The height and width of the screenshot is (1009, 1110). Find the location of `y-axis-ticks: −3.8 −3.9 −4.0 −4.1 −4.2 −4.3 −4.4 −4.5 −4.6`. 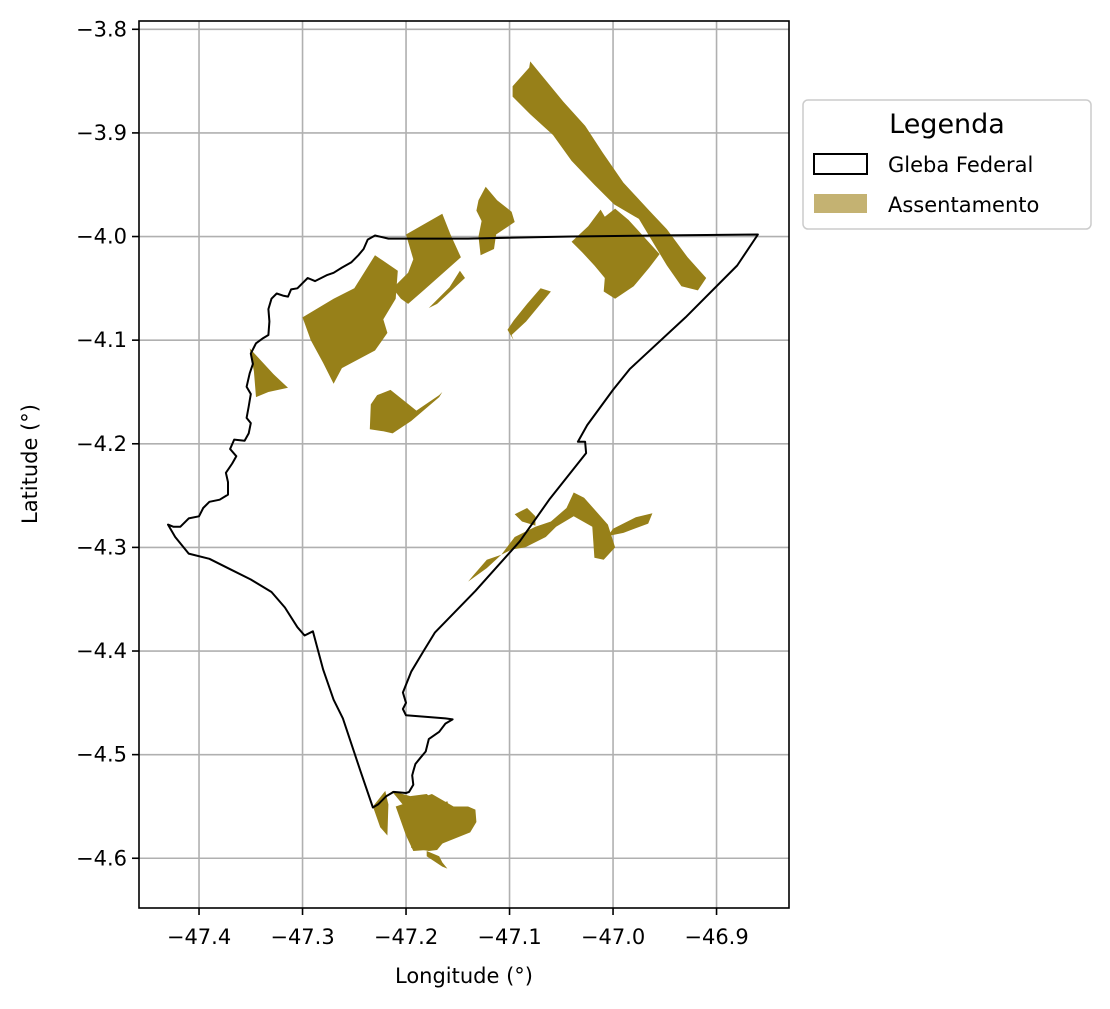

y-axis-ticks: −3.8 −3.9 −4.0 −4.1 −4.2 −4.3 −4.4 −4.5 −4.6 is located at coordinates (107, 443).